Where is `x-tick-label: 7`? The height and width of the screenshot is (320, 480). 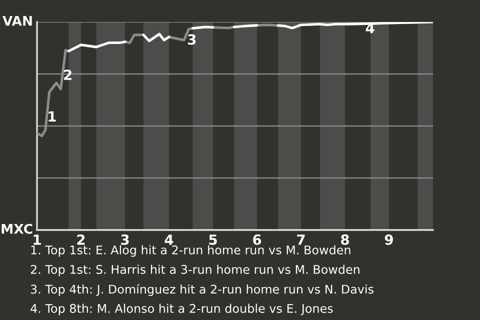
x-tick-label: 7 is located at coordinates (301, 239).